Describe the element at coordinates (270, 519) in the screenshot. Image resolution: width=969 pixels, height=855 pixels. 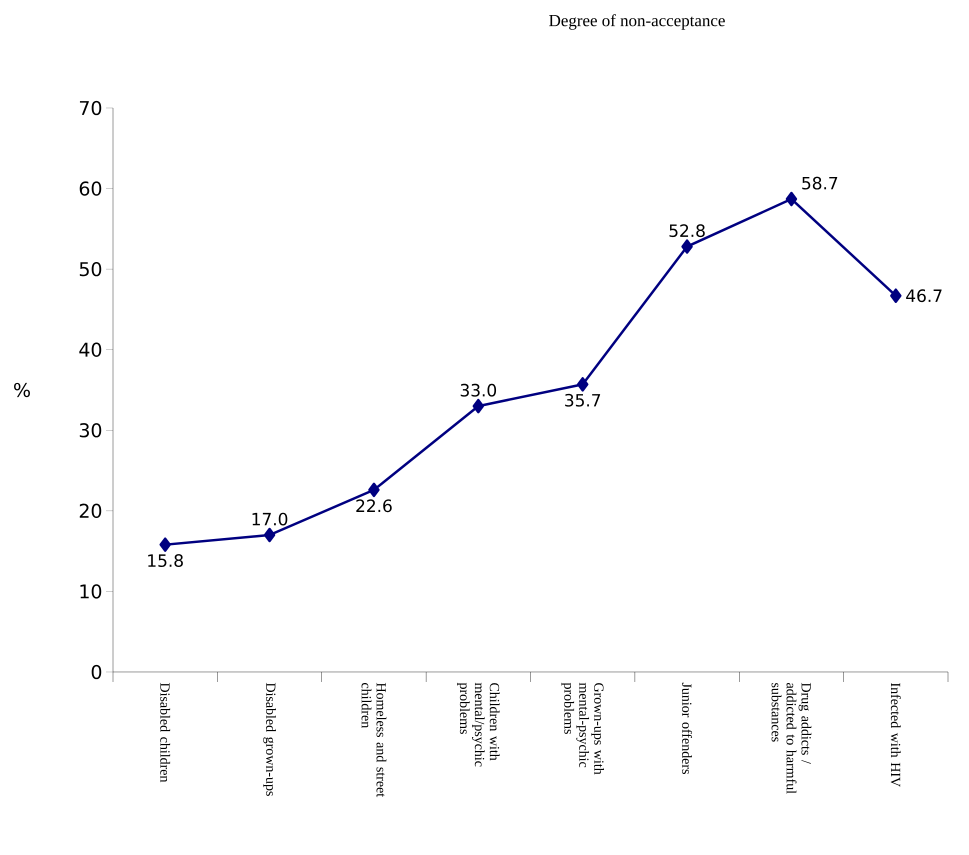
I see `data-label: 17.0` at that location.